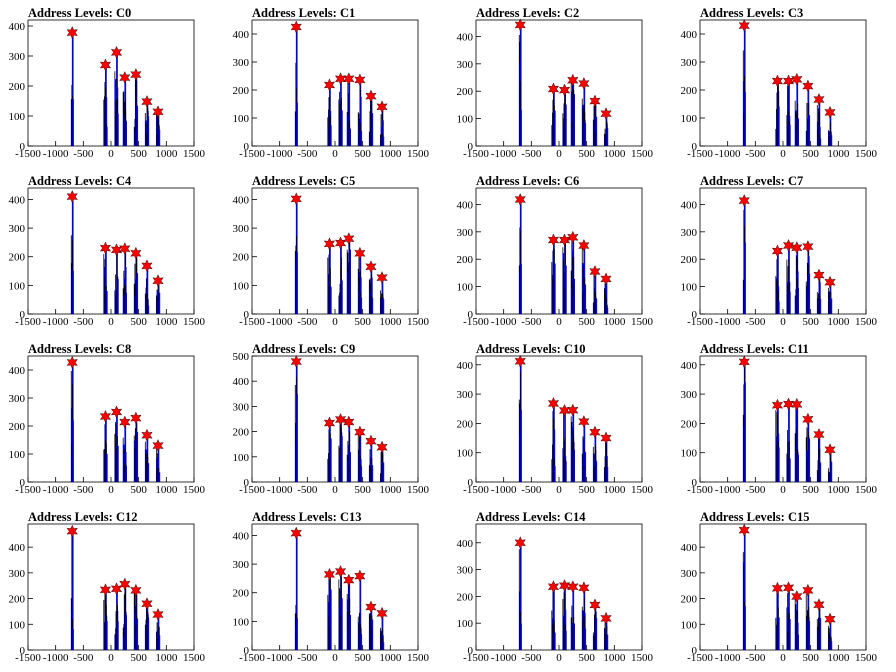 This screenshot has width=896, height=672. I want to click on panel-title: Address Levels: C9, so click(303, 349).